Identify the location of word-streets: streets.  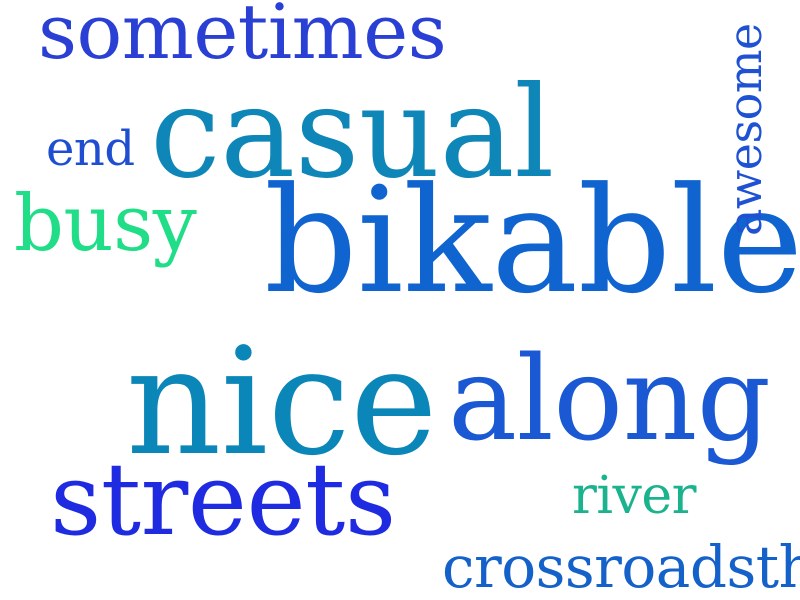
(223, 499).